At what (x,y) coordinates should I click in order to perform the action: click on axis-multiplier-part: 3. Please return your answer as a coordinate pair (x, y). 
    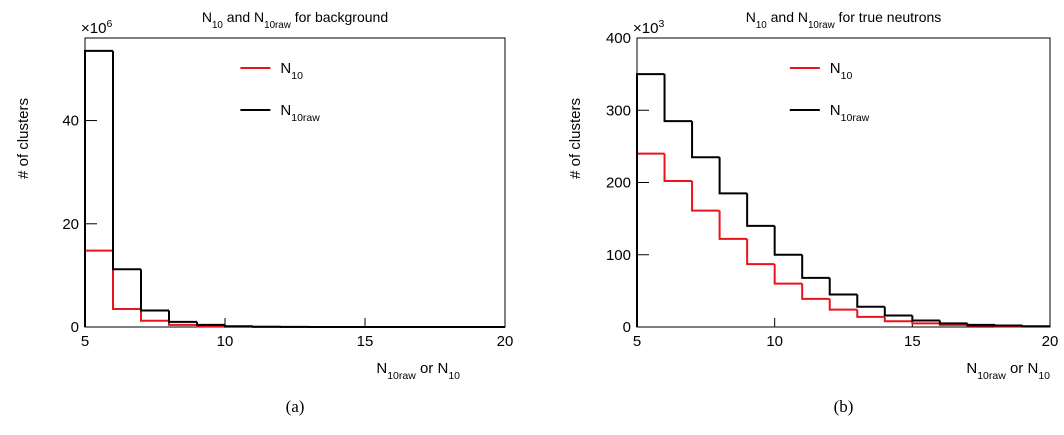
    Looking at the image, I should click on (661, 24).